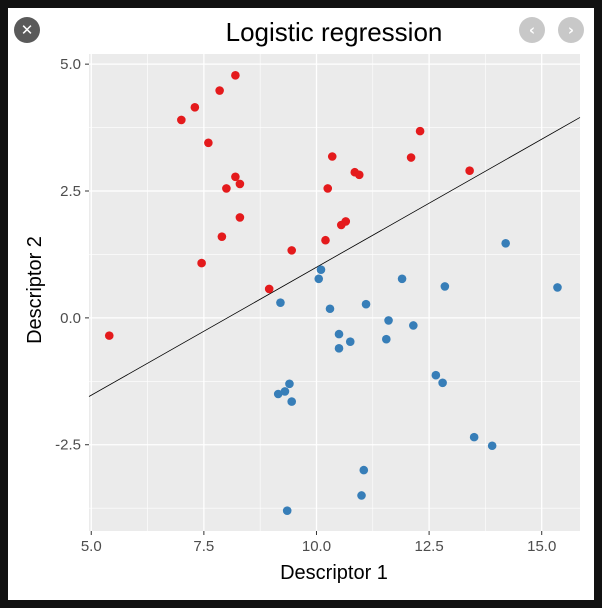  Describe the element at coordinates (27, 30) in the screenshot. I see `close-icon: ✕` at that location.